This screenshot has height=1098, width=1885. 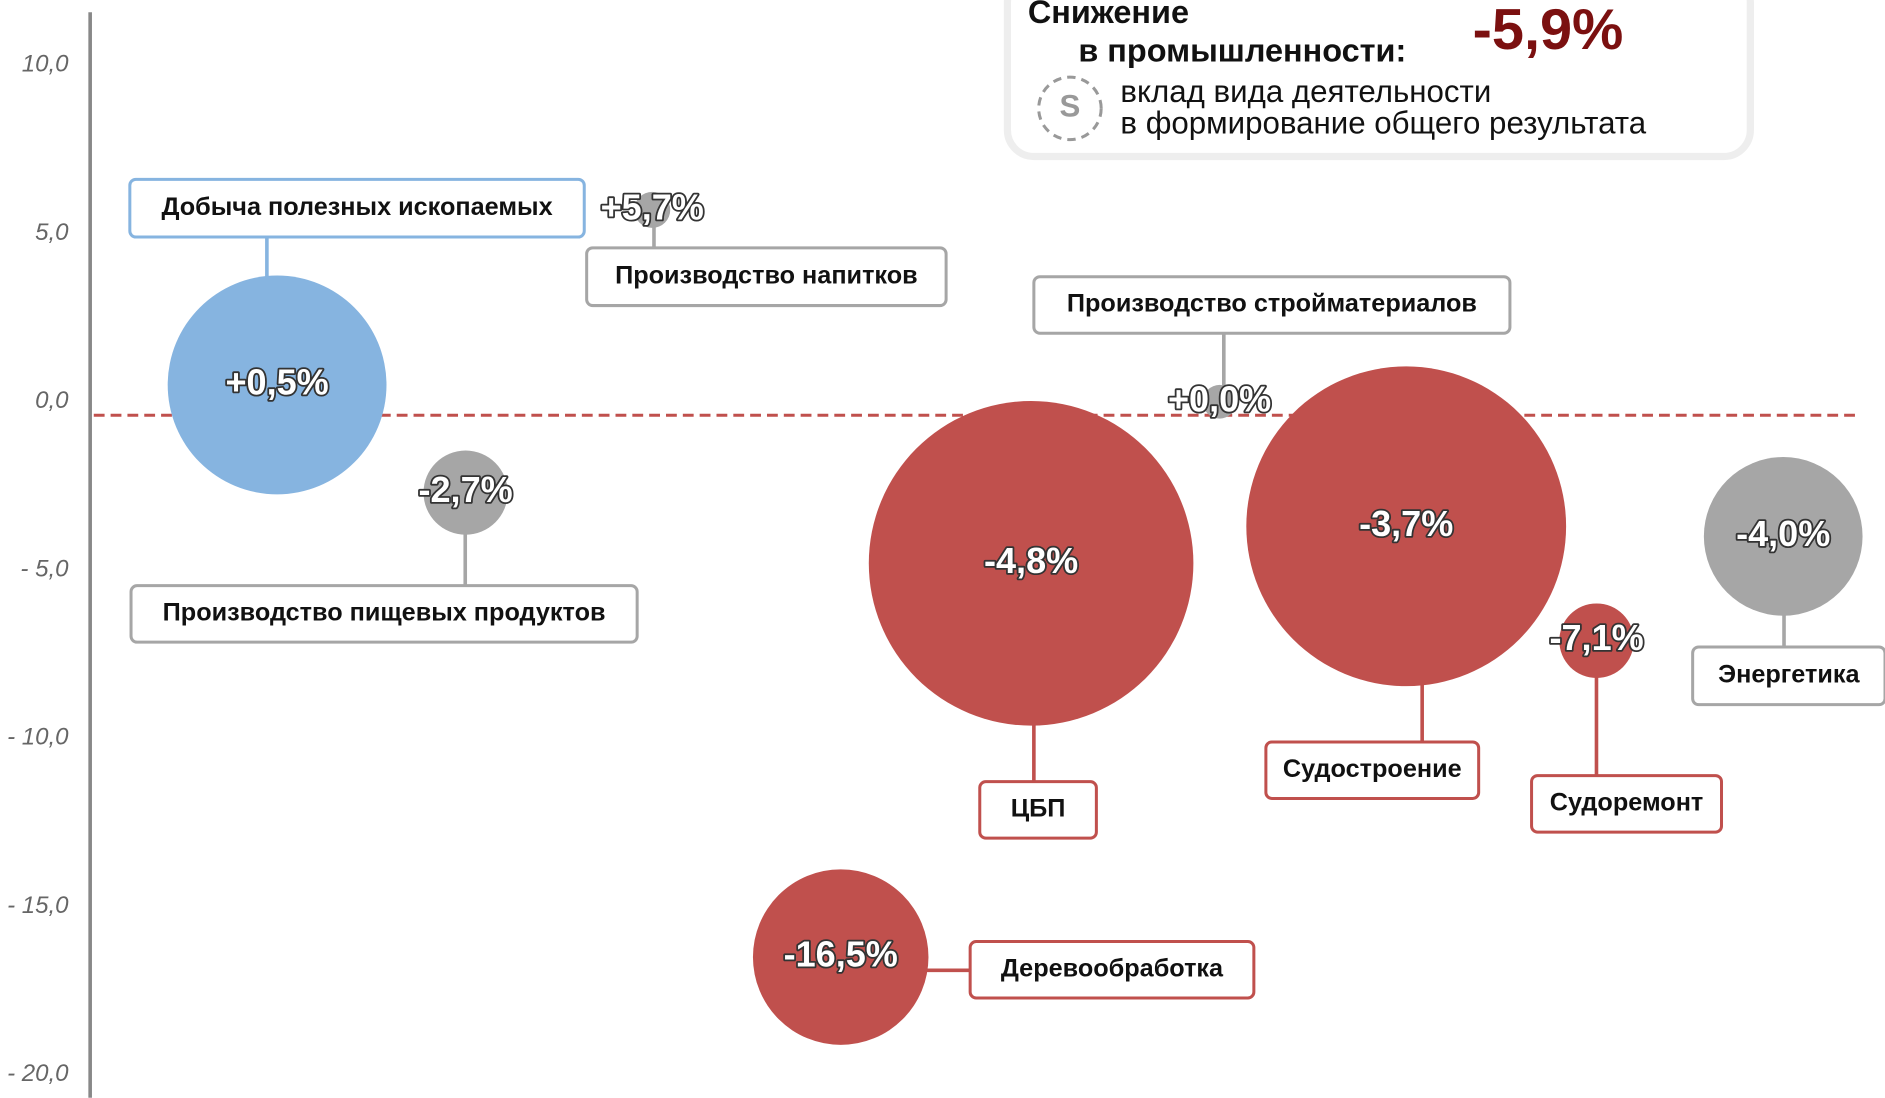 I want to click on category-label: Добыча полезных ископаемых, so click(x=356, y=207).